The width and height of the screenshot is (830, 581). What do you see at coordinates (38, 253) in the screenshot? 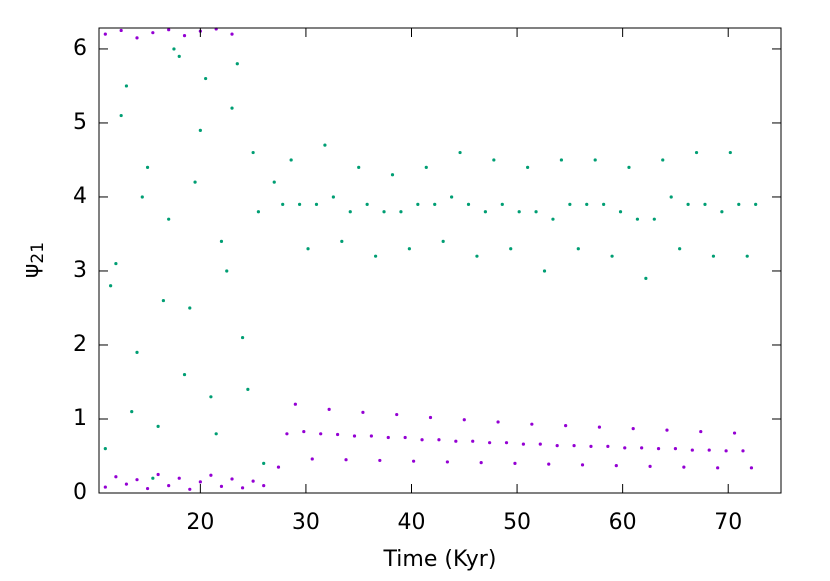
I see `y-axis-subscript: 21` at bounding box center [38, 253].